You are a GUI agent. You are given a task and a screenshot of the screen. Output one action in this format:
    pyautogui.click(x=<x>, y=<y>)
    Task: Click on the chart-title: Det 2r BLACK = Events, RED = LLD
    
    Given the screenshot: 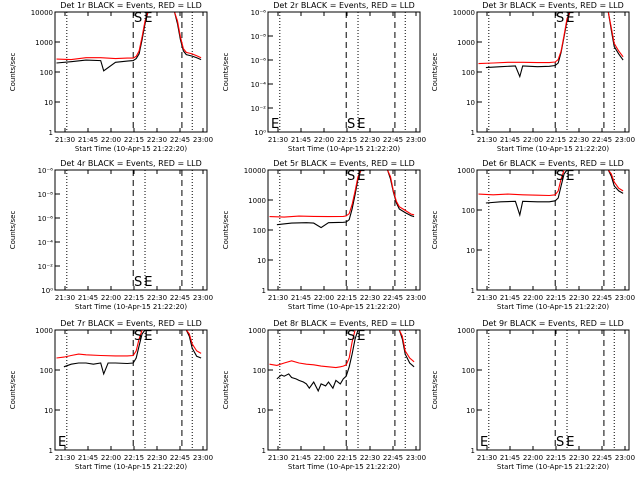 What is the action you would take?
    pyautogui.click(x=344, y=5)
    